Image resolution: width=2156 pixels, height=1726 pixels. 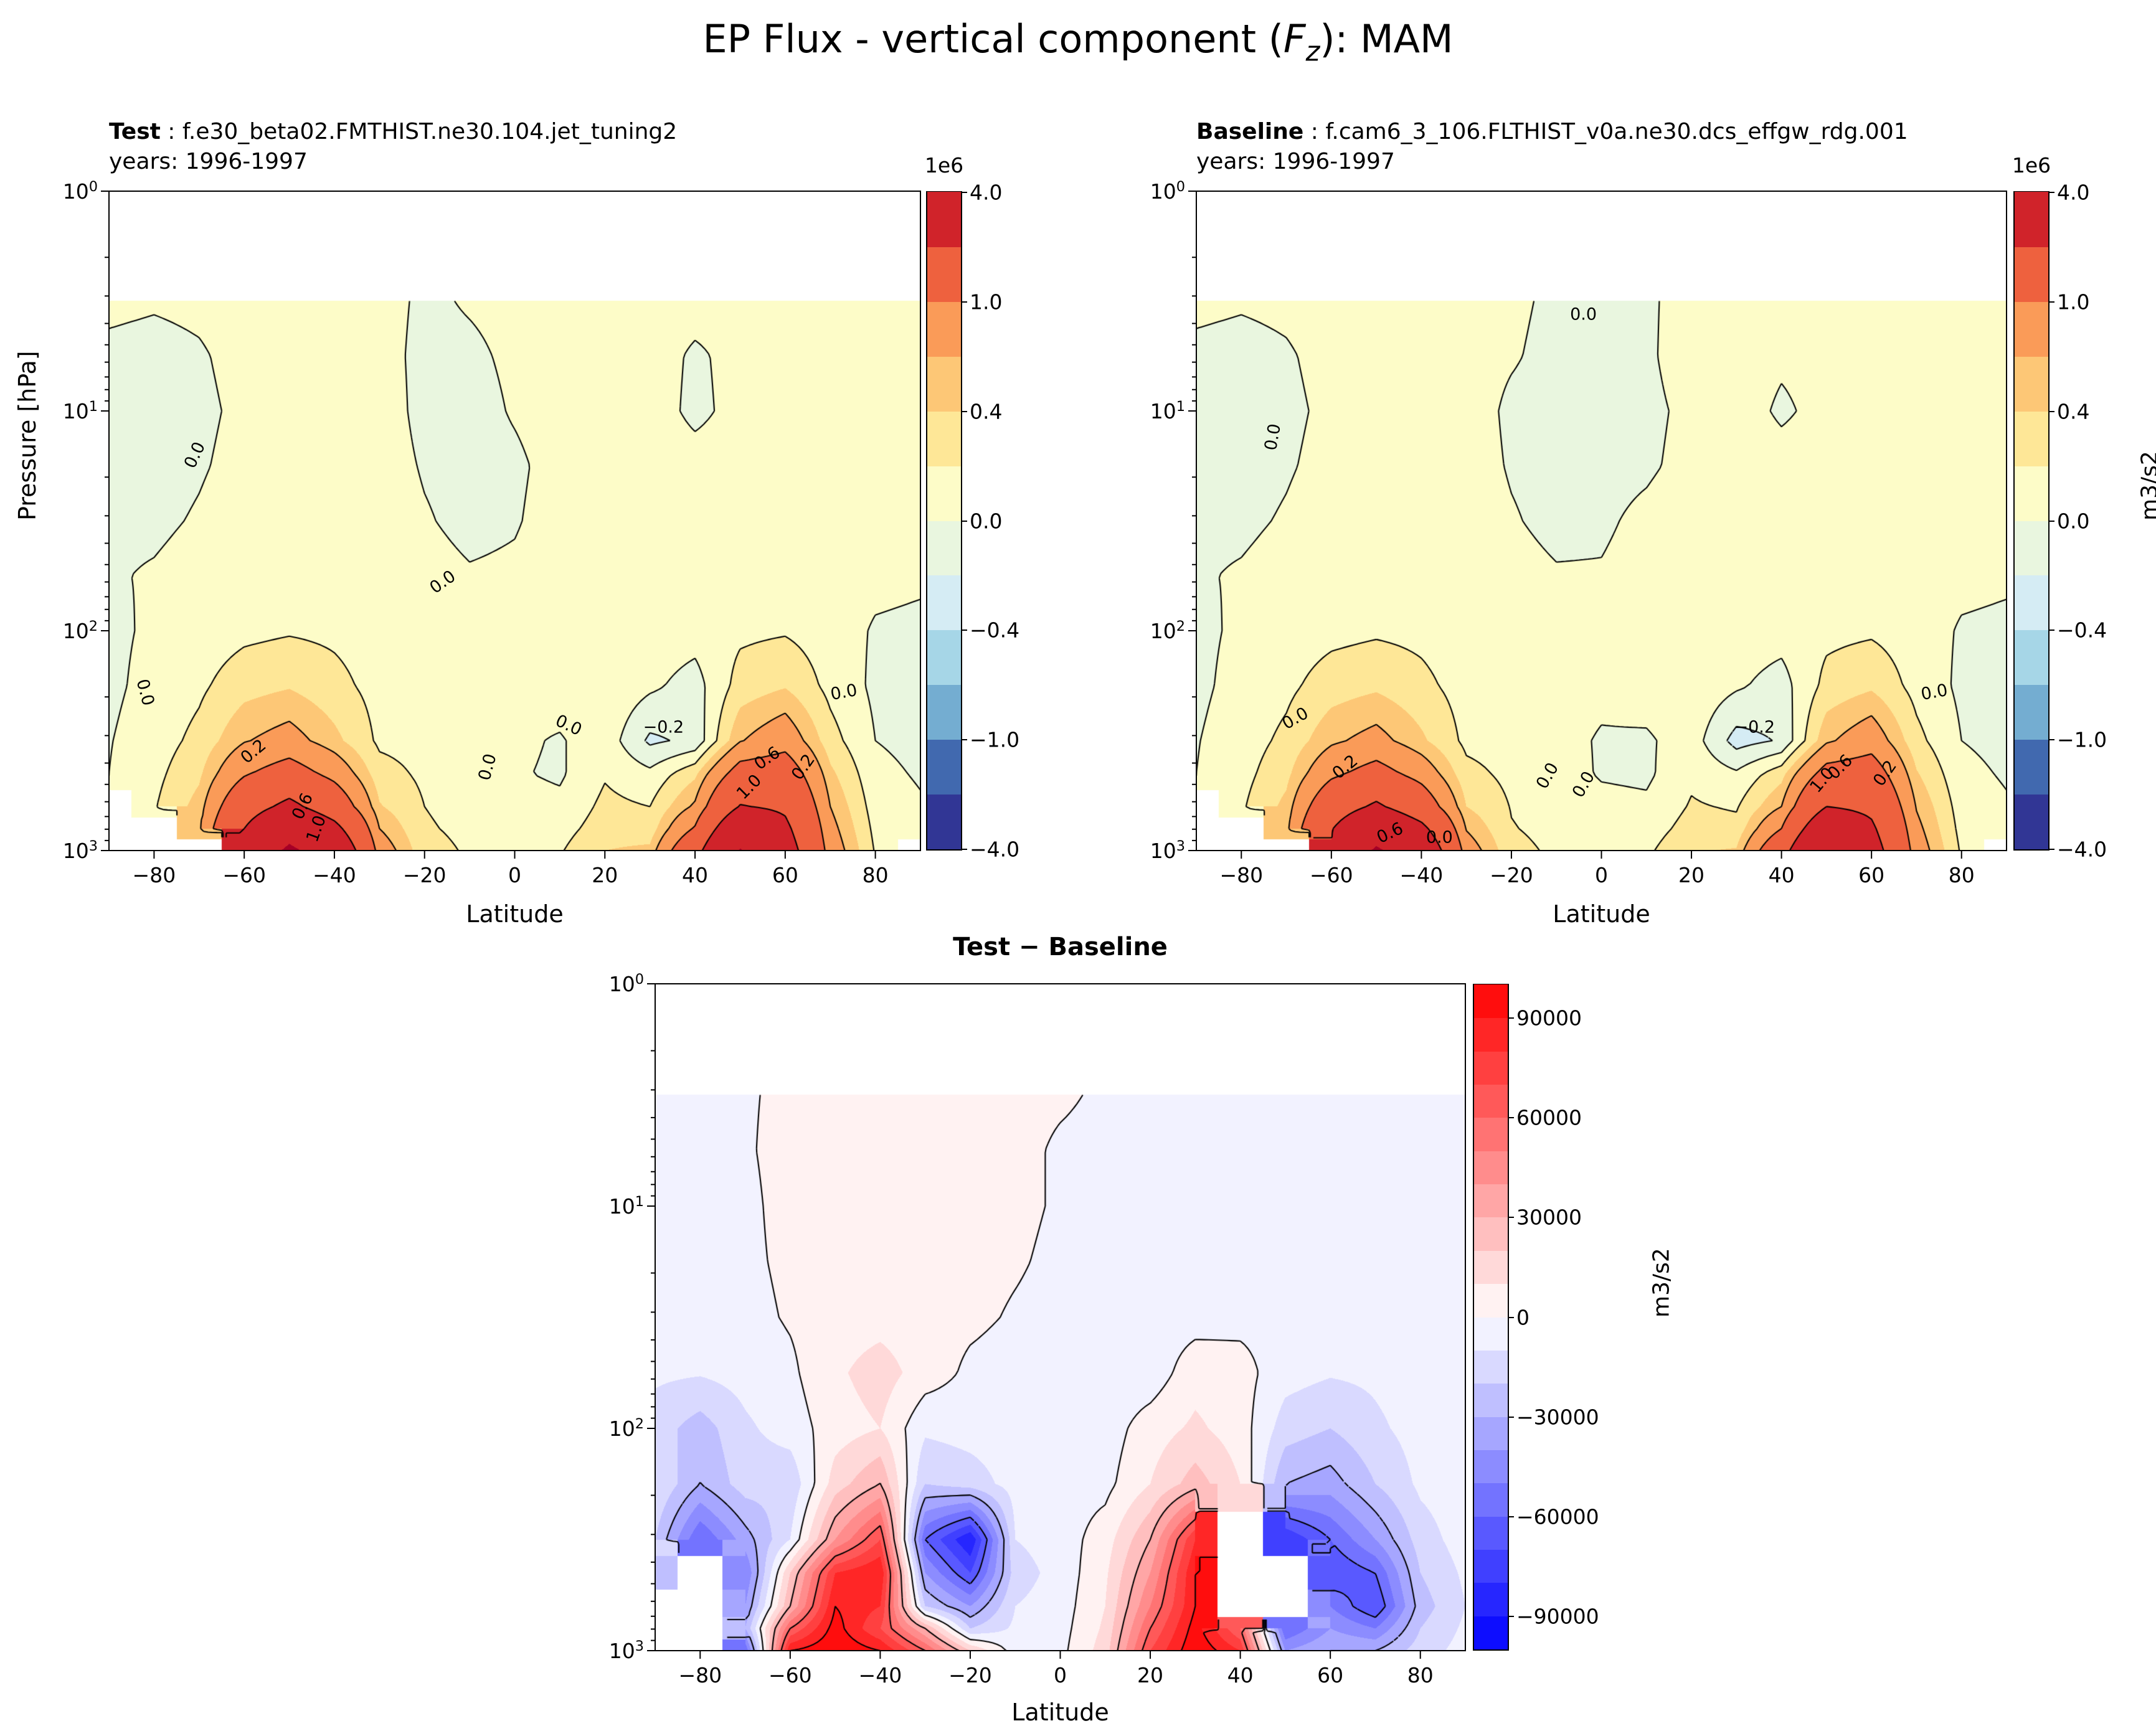 I want to click on baseline-xaxis-label: Latitude, so click(x=1602, y=914).